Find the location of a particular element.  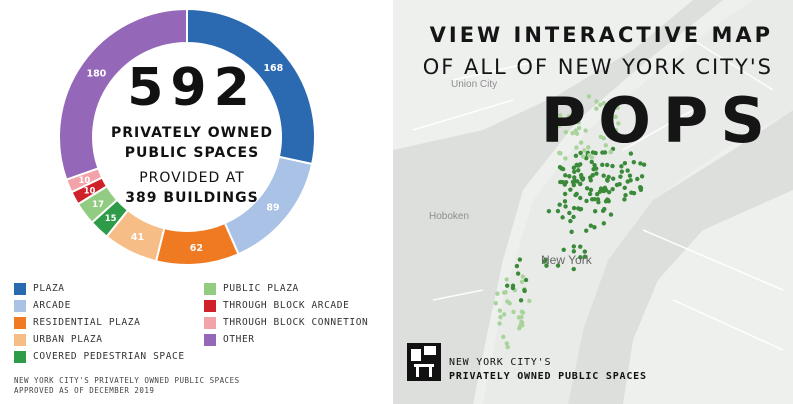

legend-label: RESIDENTIAL PLAZA is located at coordinates (87, 322).